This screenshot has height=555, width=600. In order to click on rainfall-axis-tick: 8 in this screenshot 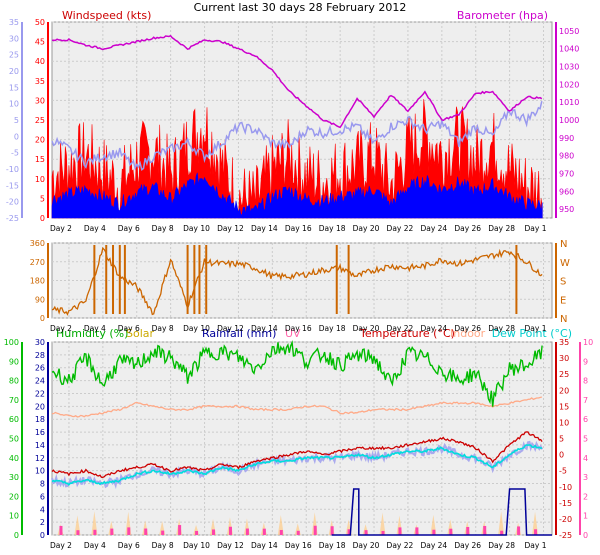, I will do `click(42, 484)`.